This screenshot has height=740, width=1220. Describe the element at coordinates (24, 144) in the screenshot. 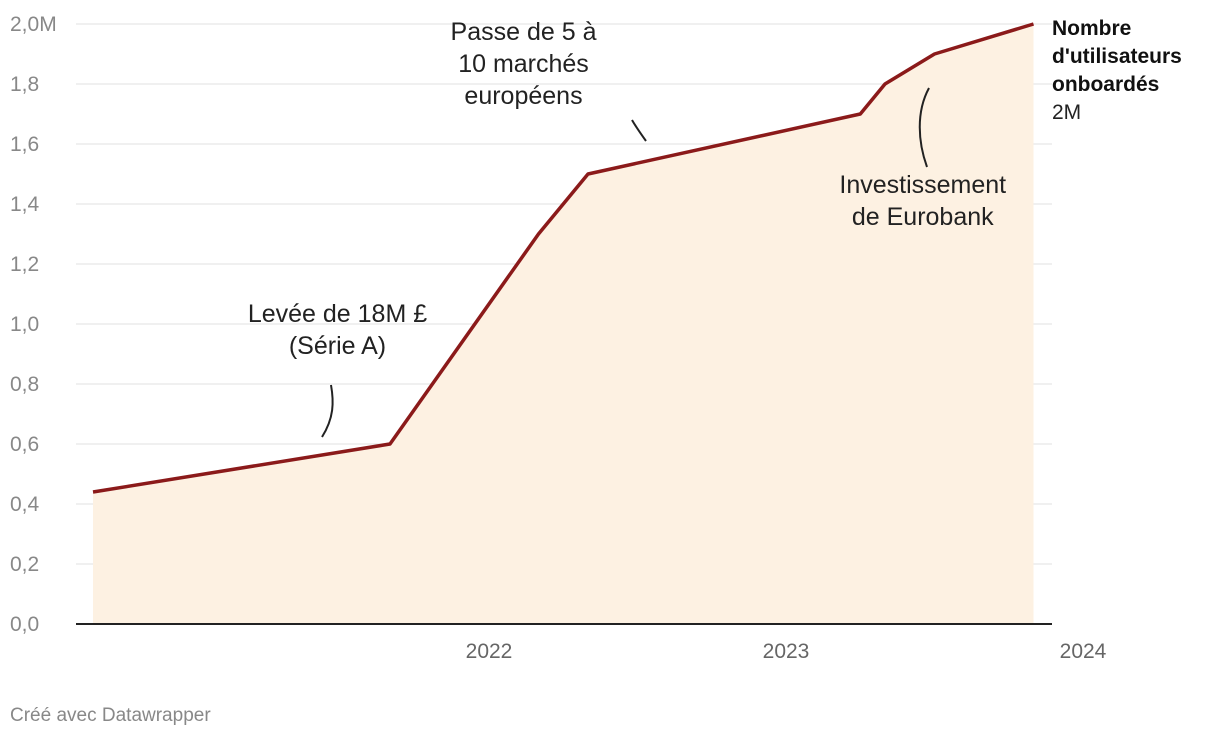

I see `y-tick-label: 1,6` at that location.